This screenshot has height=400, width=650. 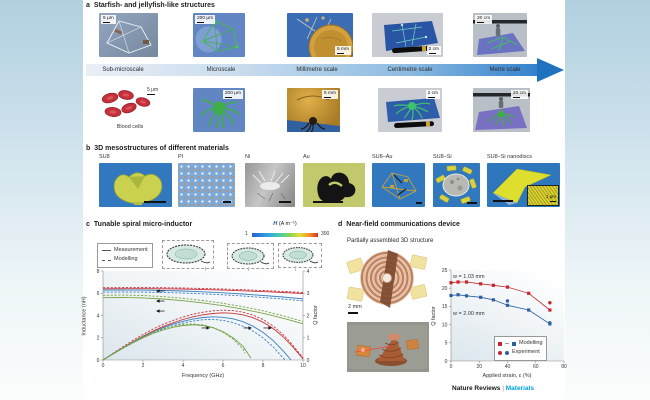 What do you see at coordinates (445, 307) in the screenshot?
I see `svg-text: 15` at bounding box center [445, 307].